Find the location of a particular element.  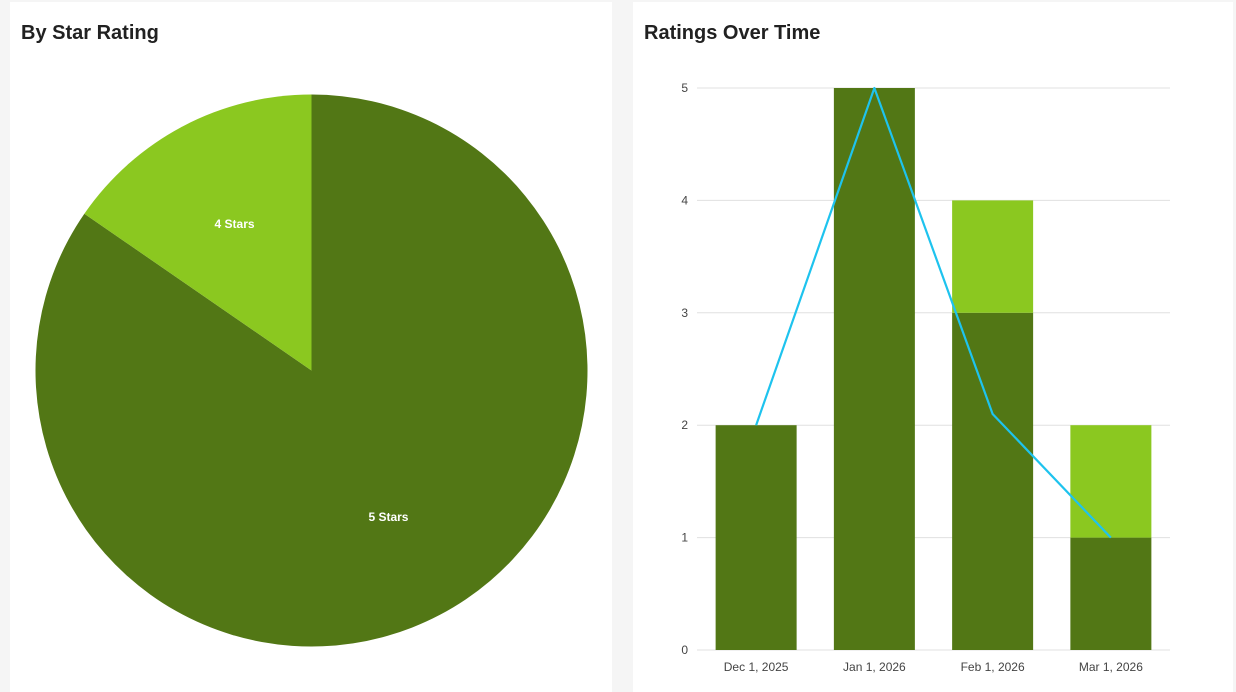

pie-chart-title: By Star Rating is located at coordinates (90, 33).